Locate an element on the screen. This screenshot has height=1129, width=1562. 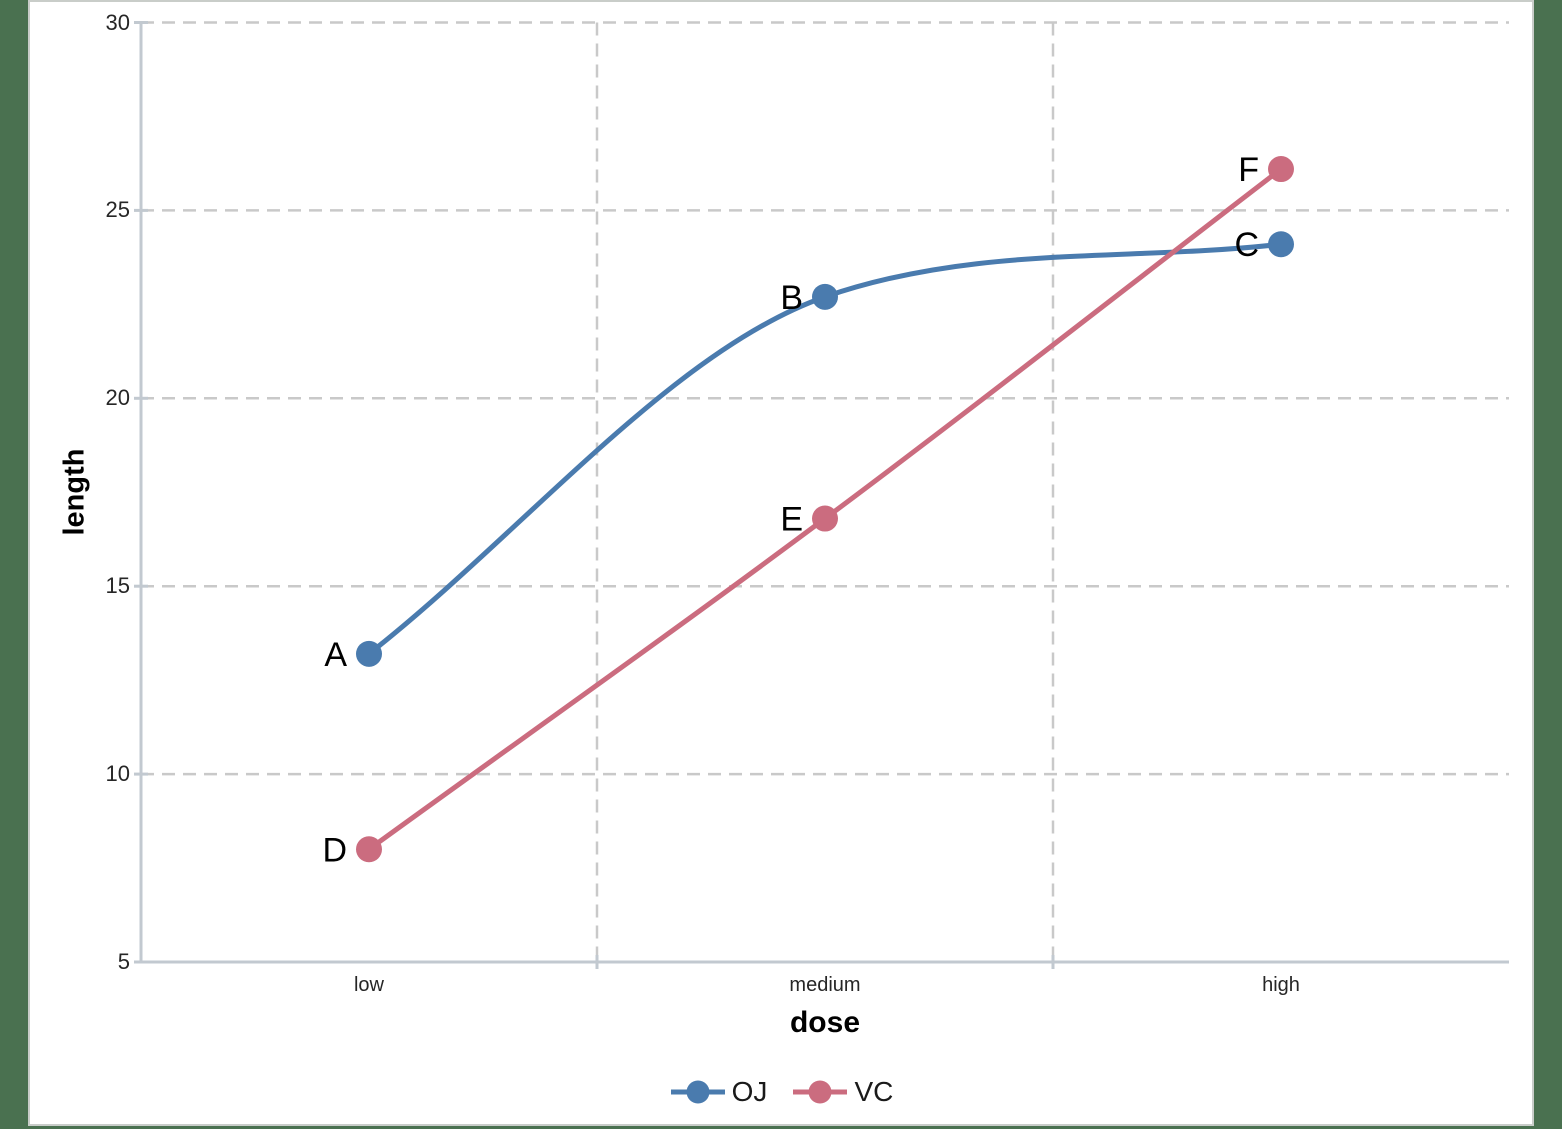
point-label-C: C is located at coordinates (1246, 245).